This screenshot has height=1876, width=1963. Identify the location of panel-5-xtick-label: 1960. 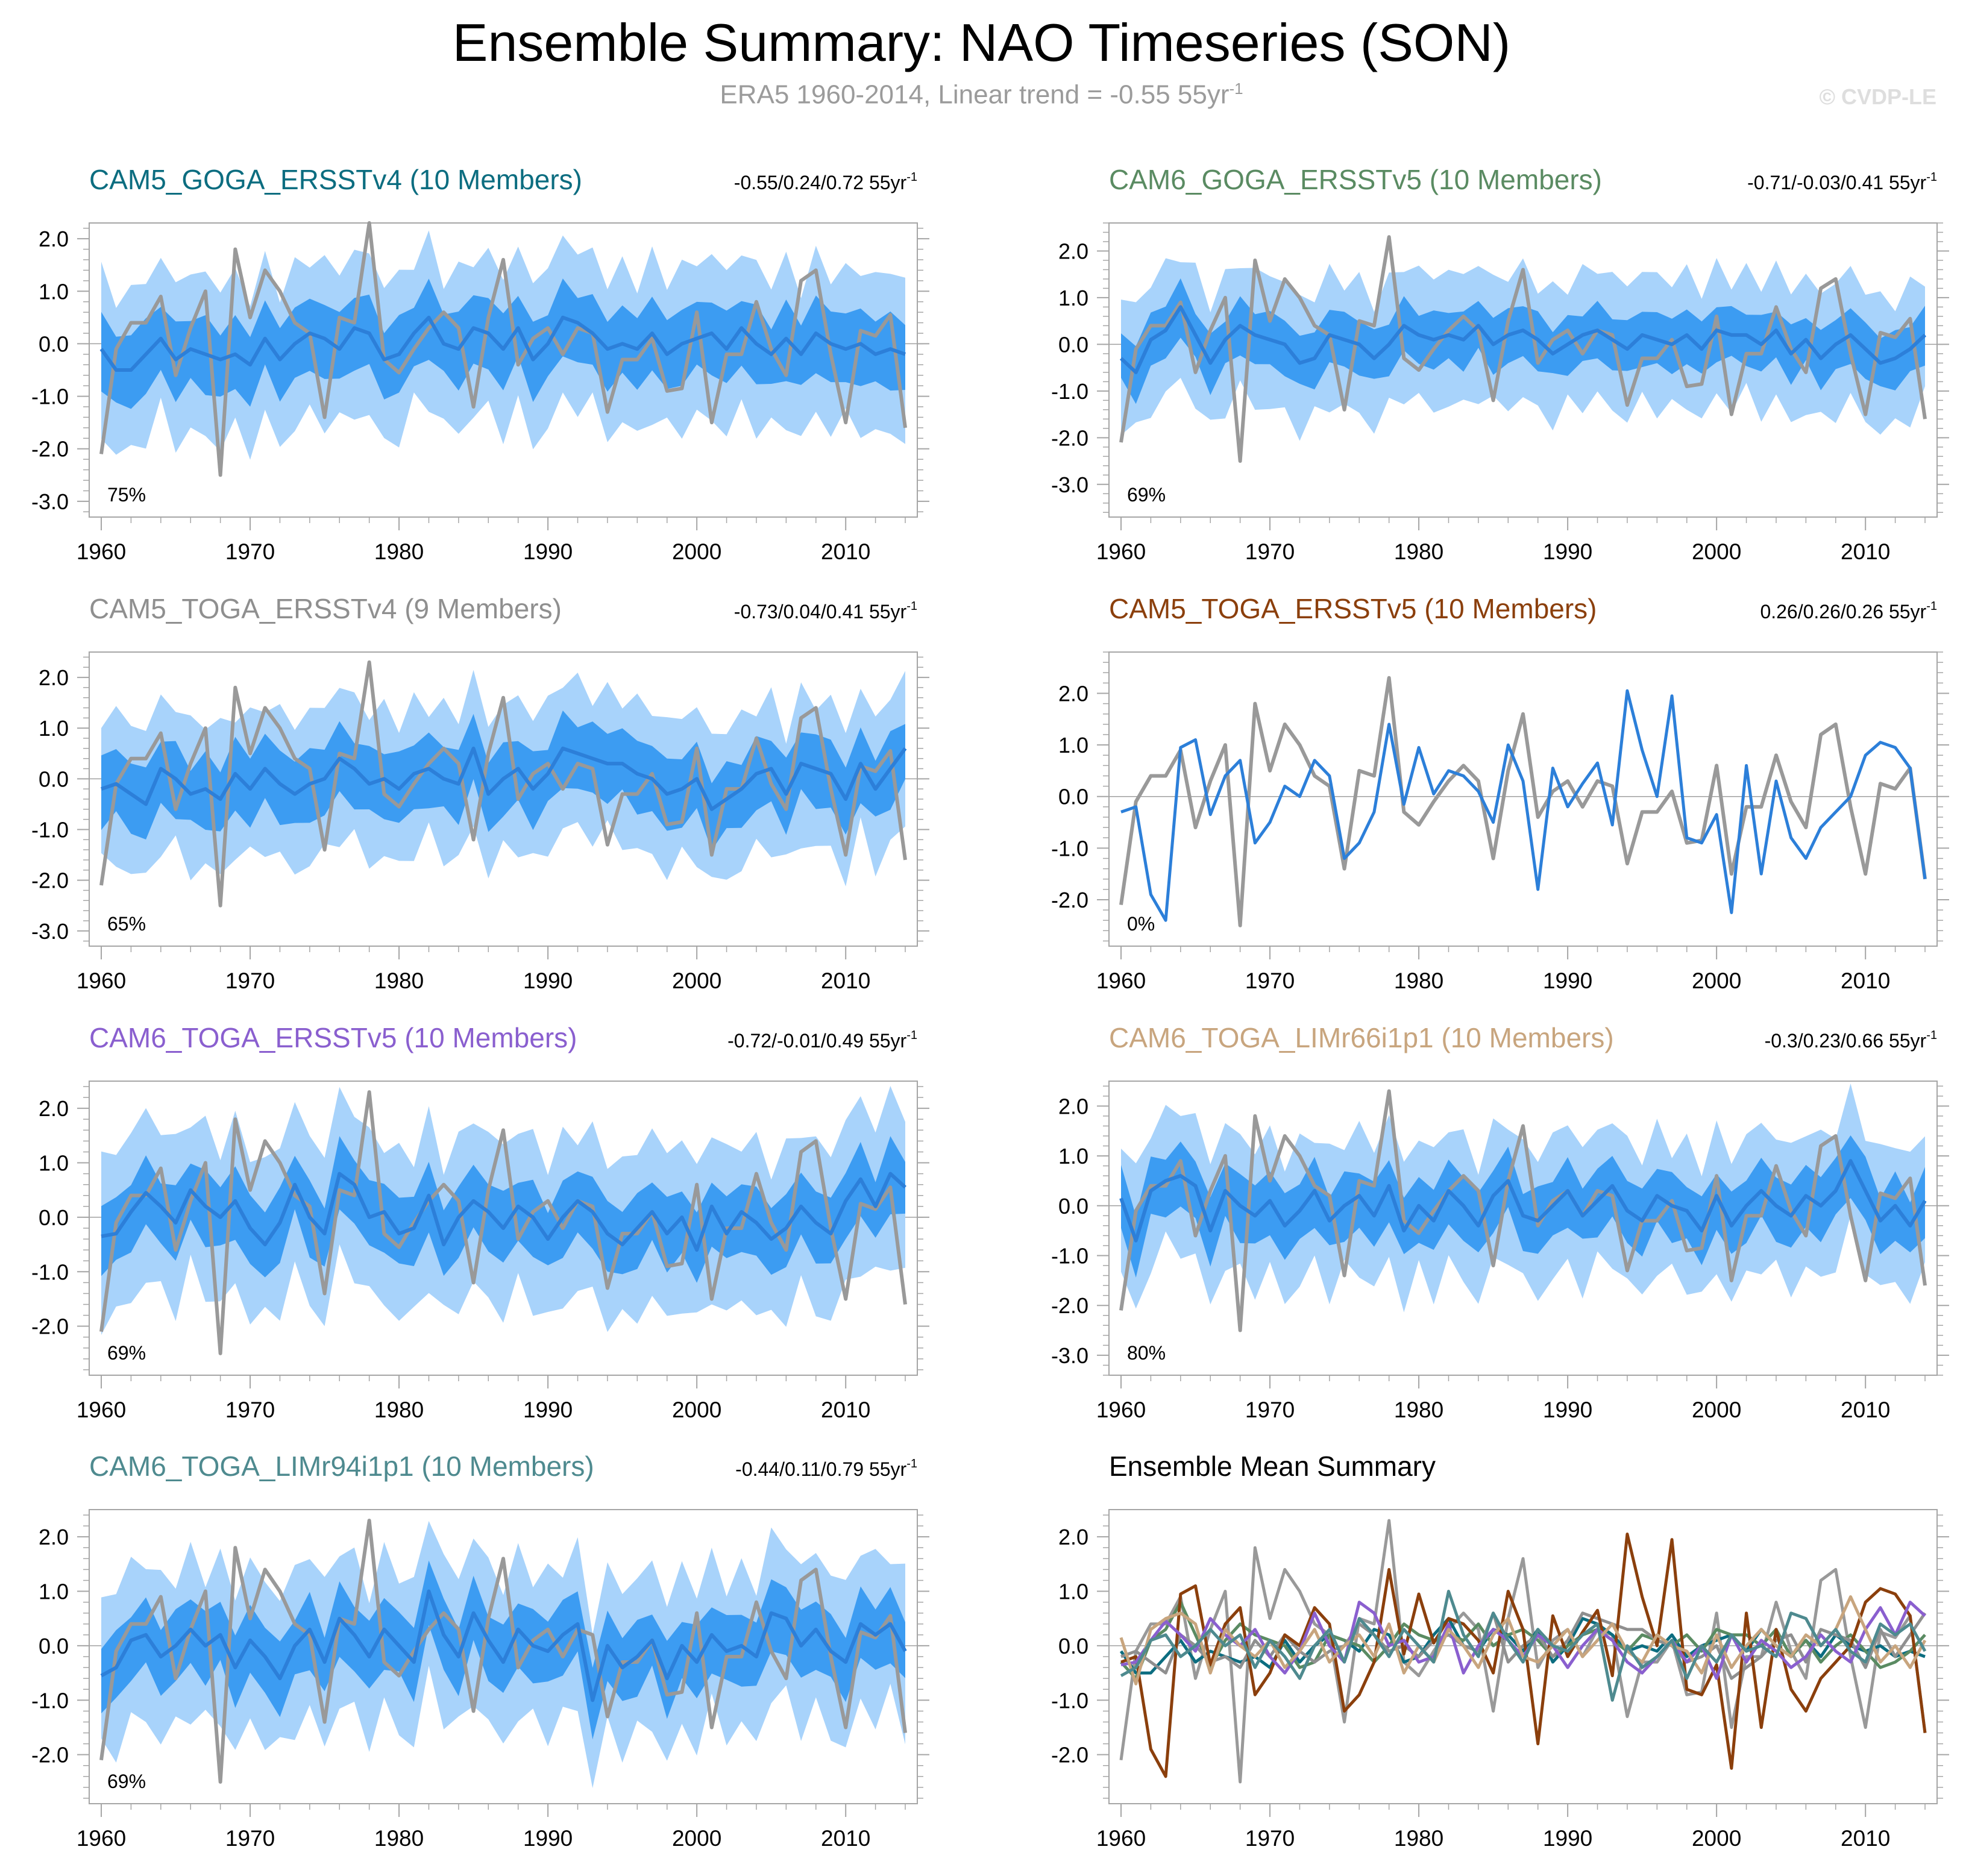
(101, 1410).